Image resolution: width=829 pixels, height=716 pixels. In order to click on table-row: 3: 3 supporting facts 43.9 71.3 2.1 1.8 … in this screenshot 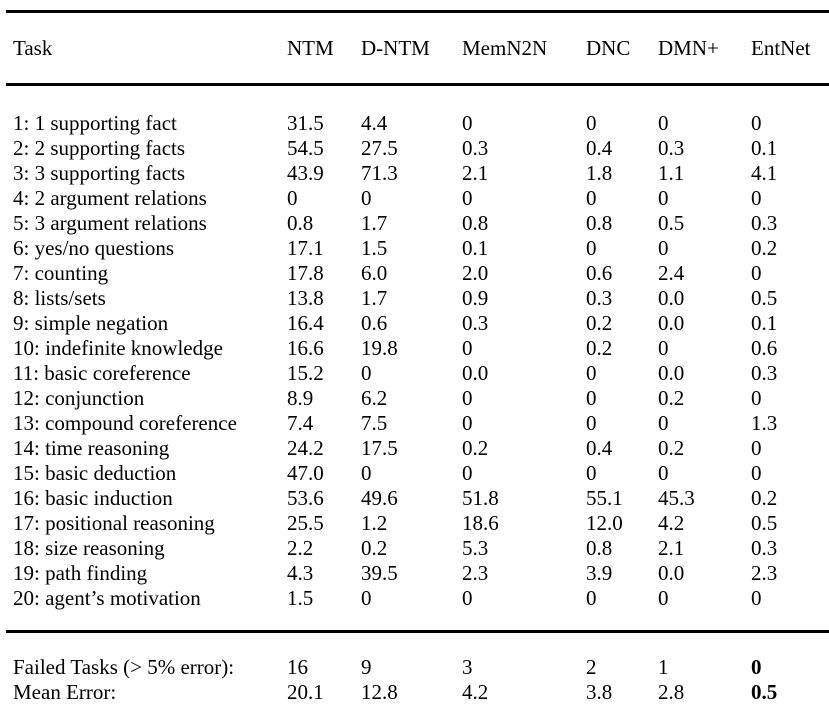, I will do `click(417, 173)`.